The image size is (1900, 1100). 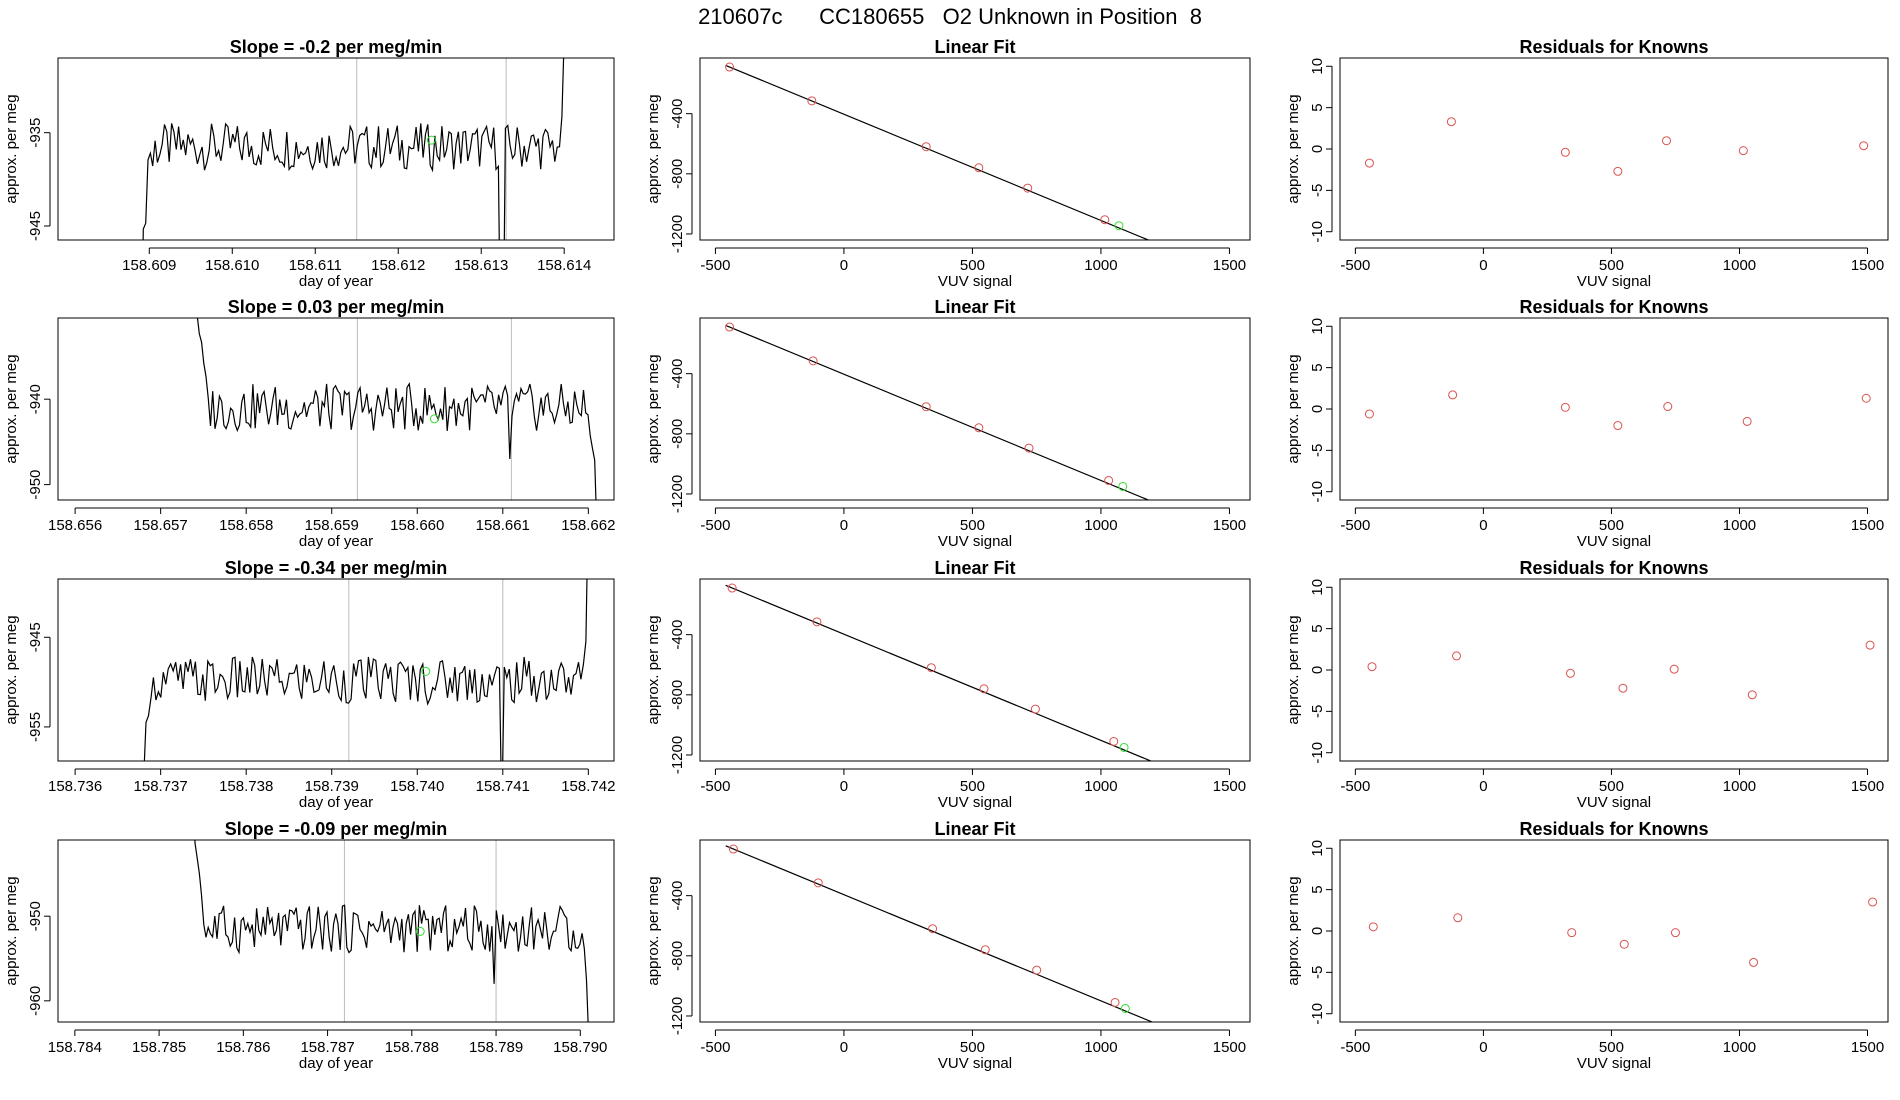 I want to click on x-tick-label: 158.658, so click(x=246, y=525).